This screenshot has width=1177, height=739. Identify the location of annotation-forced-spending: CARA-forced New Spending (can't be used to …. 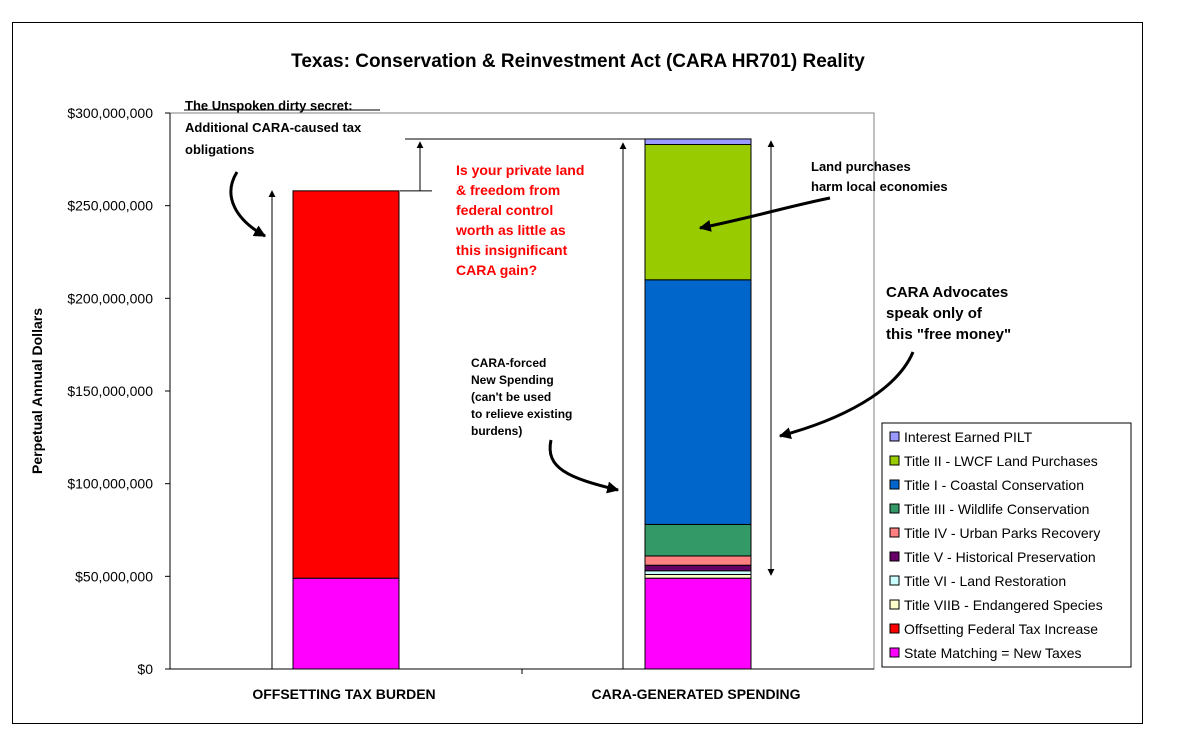
(521, 397).